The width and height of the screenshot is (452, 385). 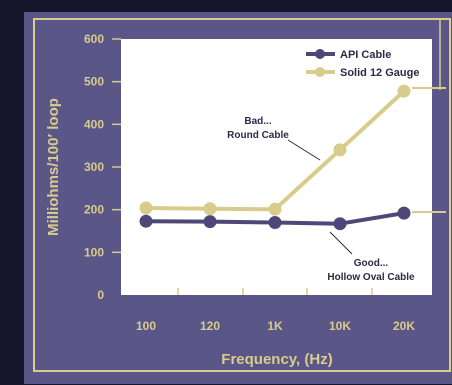 What do you see at coordinates (320, 72) in the screenshot?
I see `legend-marker-solid-12-gauge` at bounding box center [320, 72].